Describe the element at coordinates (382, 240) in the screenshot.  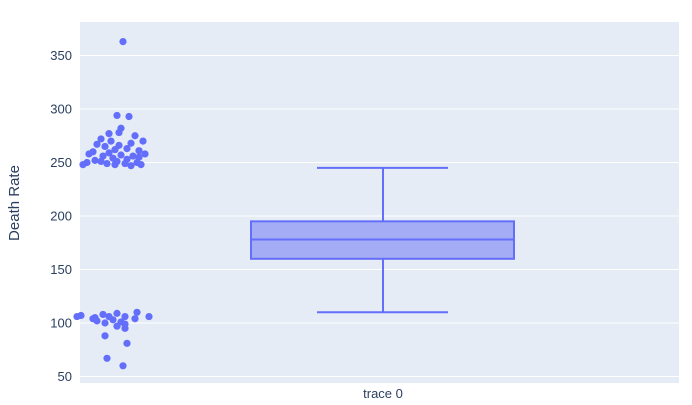
I see `box-trace` at that location.